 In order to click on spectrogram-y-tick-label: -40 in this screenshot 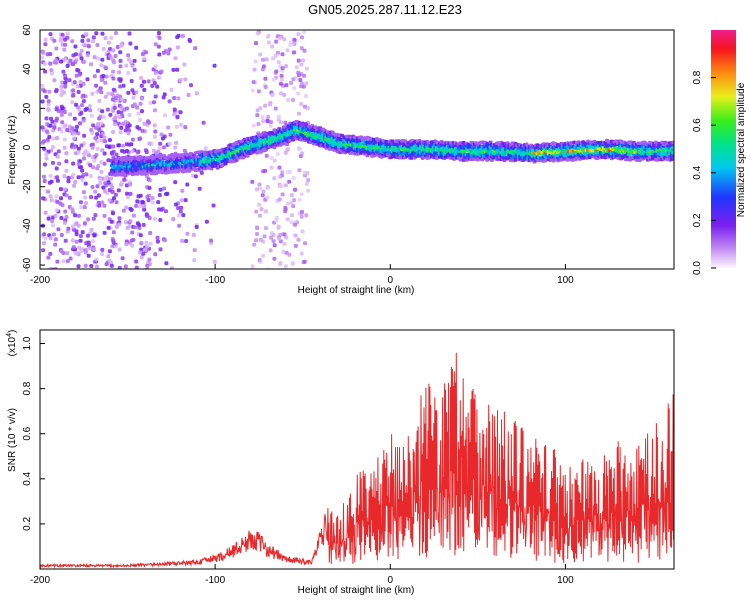, I will do `click(27, 225)`.